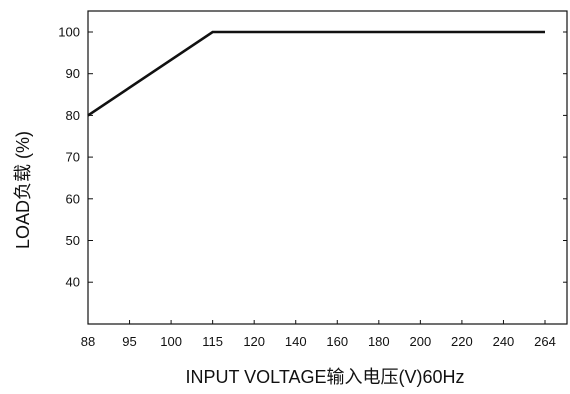 The width and height of the screenshot is (570, 394). I want to click on x-tick-label: 240, so click(504, 341).